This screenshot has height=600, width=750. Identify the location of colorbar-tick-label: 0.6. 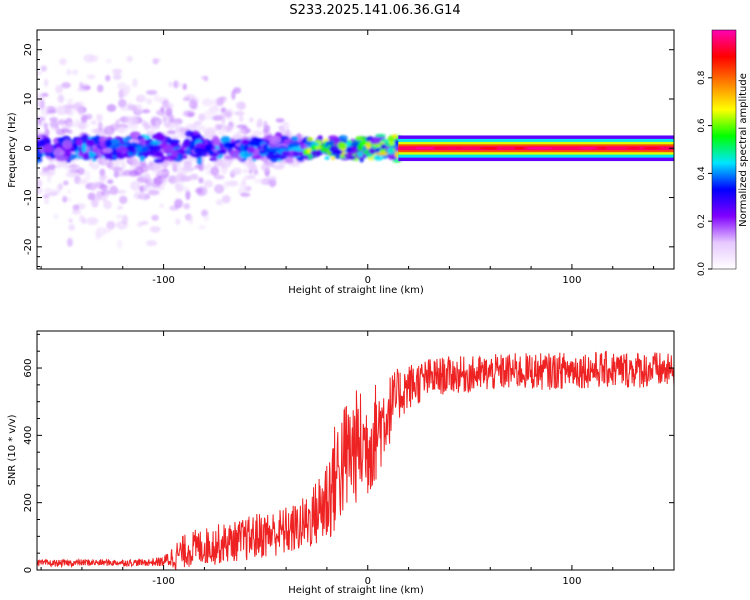
(702, 125).